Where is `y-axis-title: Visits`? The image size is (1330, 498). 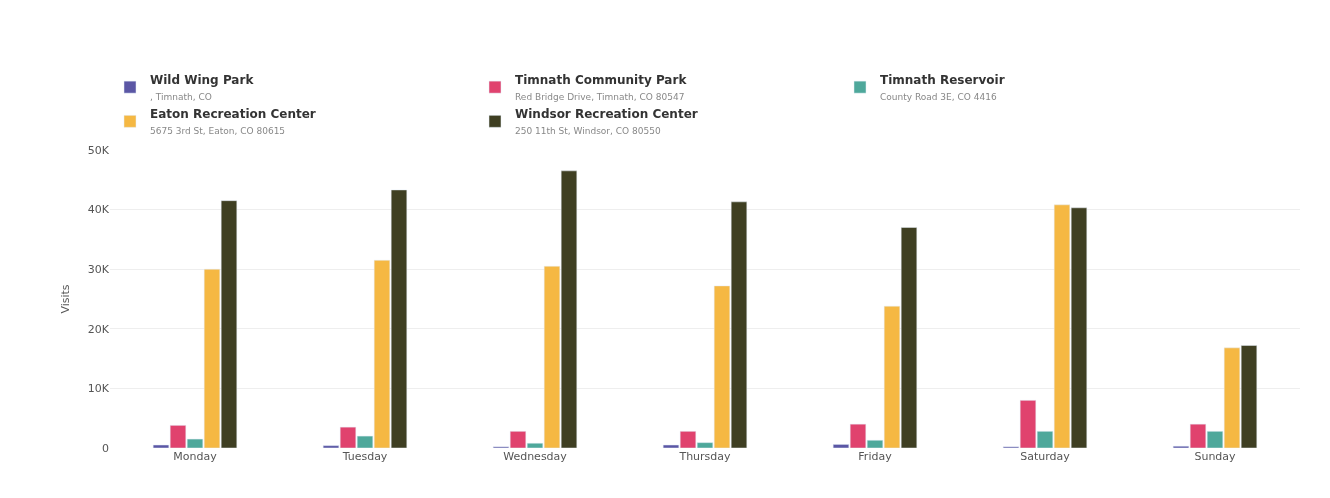 y-axis-title: Visits is located at coordinates (66, 299).